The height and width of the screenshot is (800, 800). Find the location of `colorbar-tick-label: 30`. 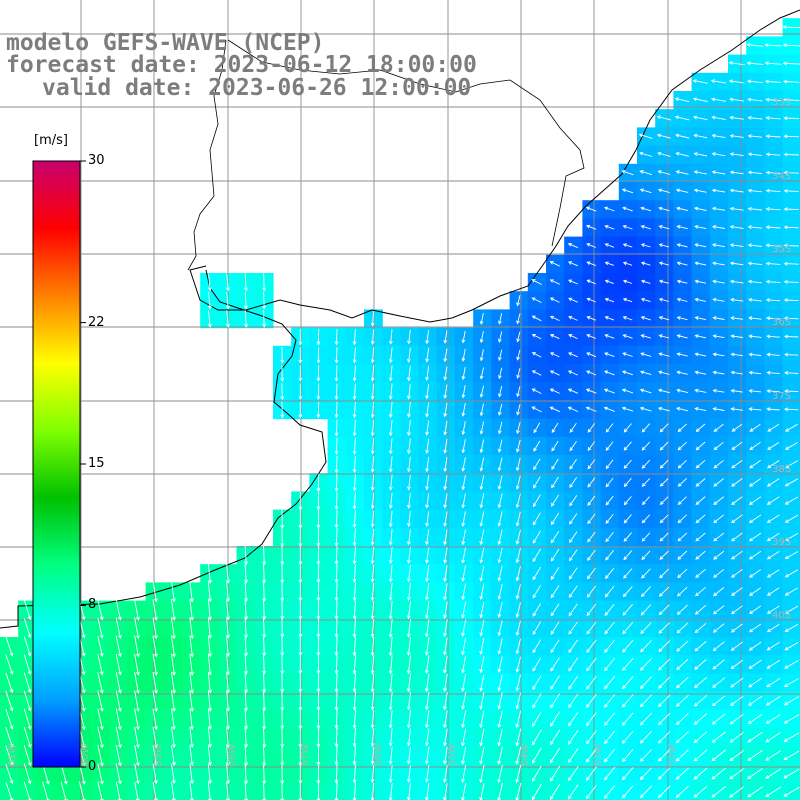

colorbar-tick-label: 30 is located at coordinates (96, 160).